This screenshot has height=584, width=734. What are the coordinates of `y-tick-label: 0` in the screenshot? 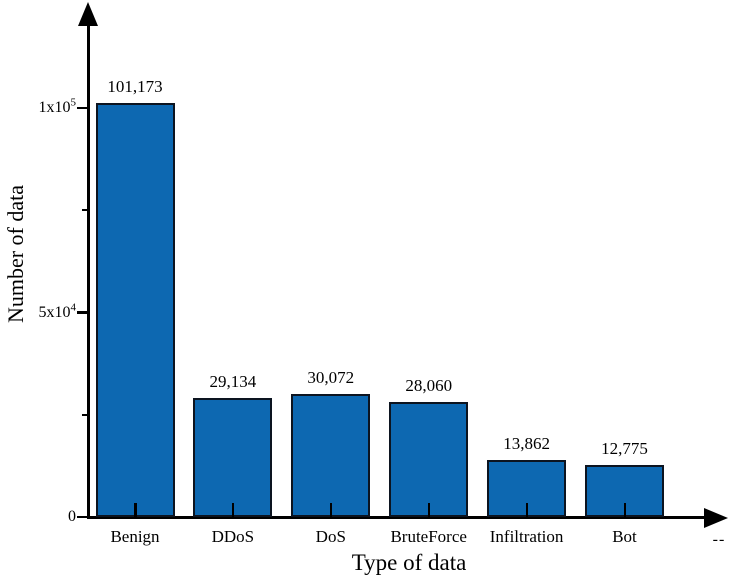 It's located at (46, 517).